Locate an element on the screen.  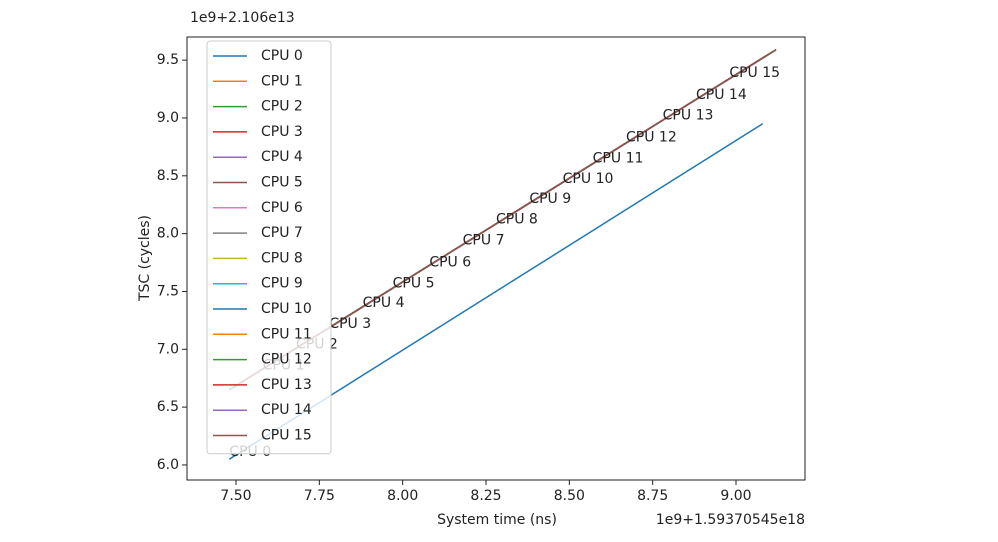
y-tick-label: 9.5 is located at coordinates (168, 60).